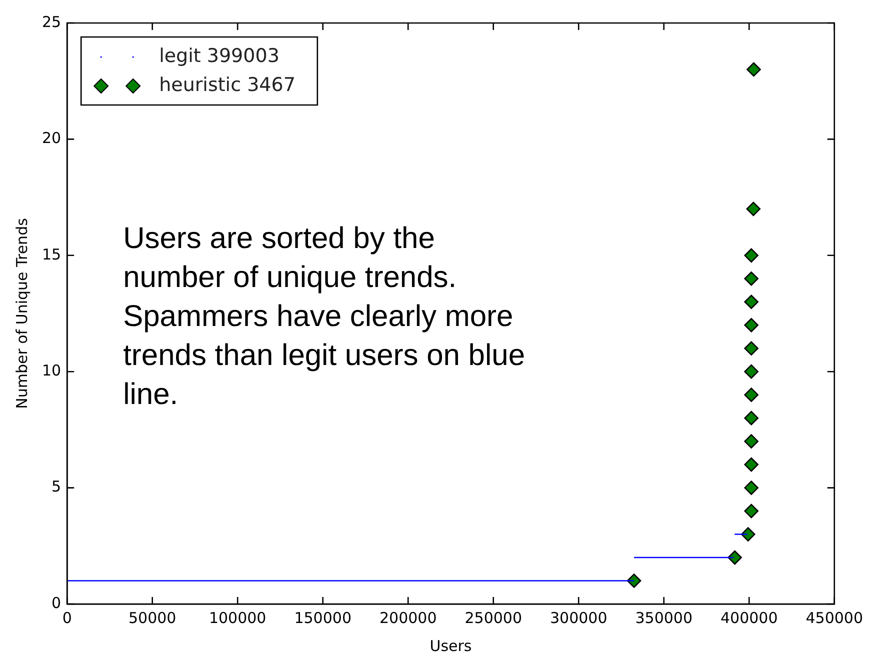 The image size is (877, 668). Describe the element at coordinates (227, 85) in the screenshot. I see `legend-label: heuristic 3467` at that location.